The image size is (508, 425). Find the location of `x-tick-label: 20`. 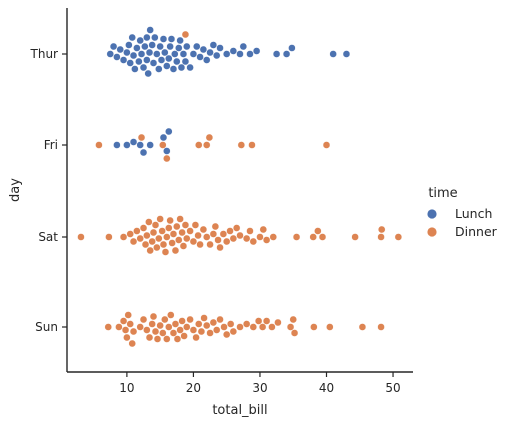

x-tick-label: 20 is located at coordinates (193, 388).